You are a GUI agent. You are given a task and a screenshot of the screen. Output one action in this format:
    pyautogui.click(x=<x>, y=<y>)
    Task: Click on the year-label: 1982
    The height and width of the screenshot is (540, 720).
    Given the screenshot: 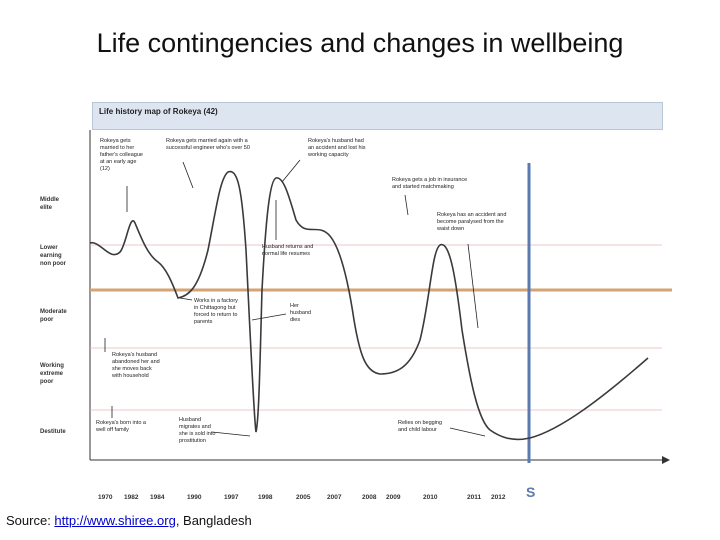 What is the action you would take?
    pyautogui.click(x=131, y=497)
    